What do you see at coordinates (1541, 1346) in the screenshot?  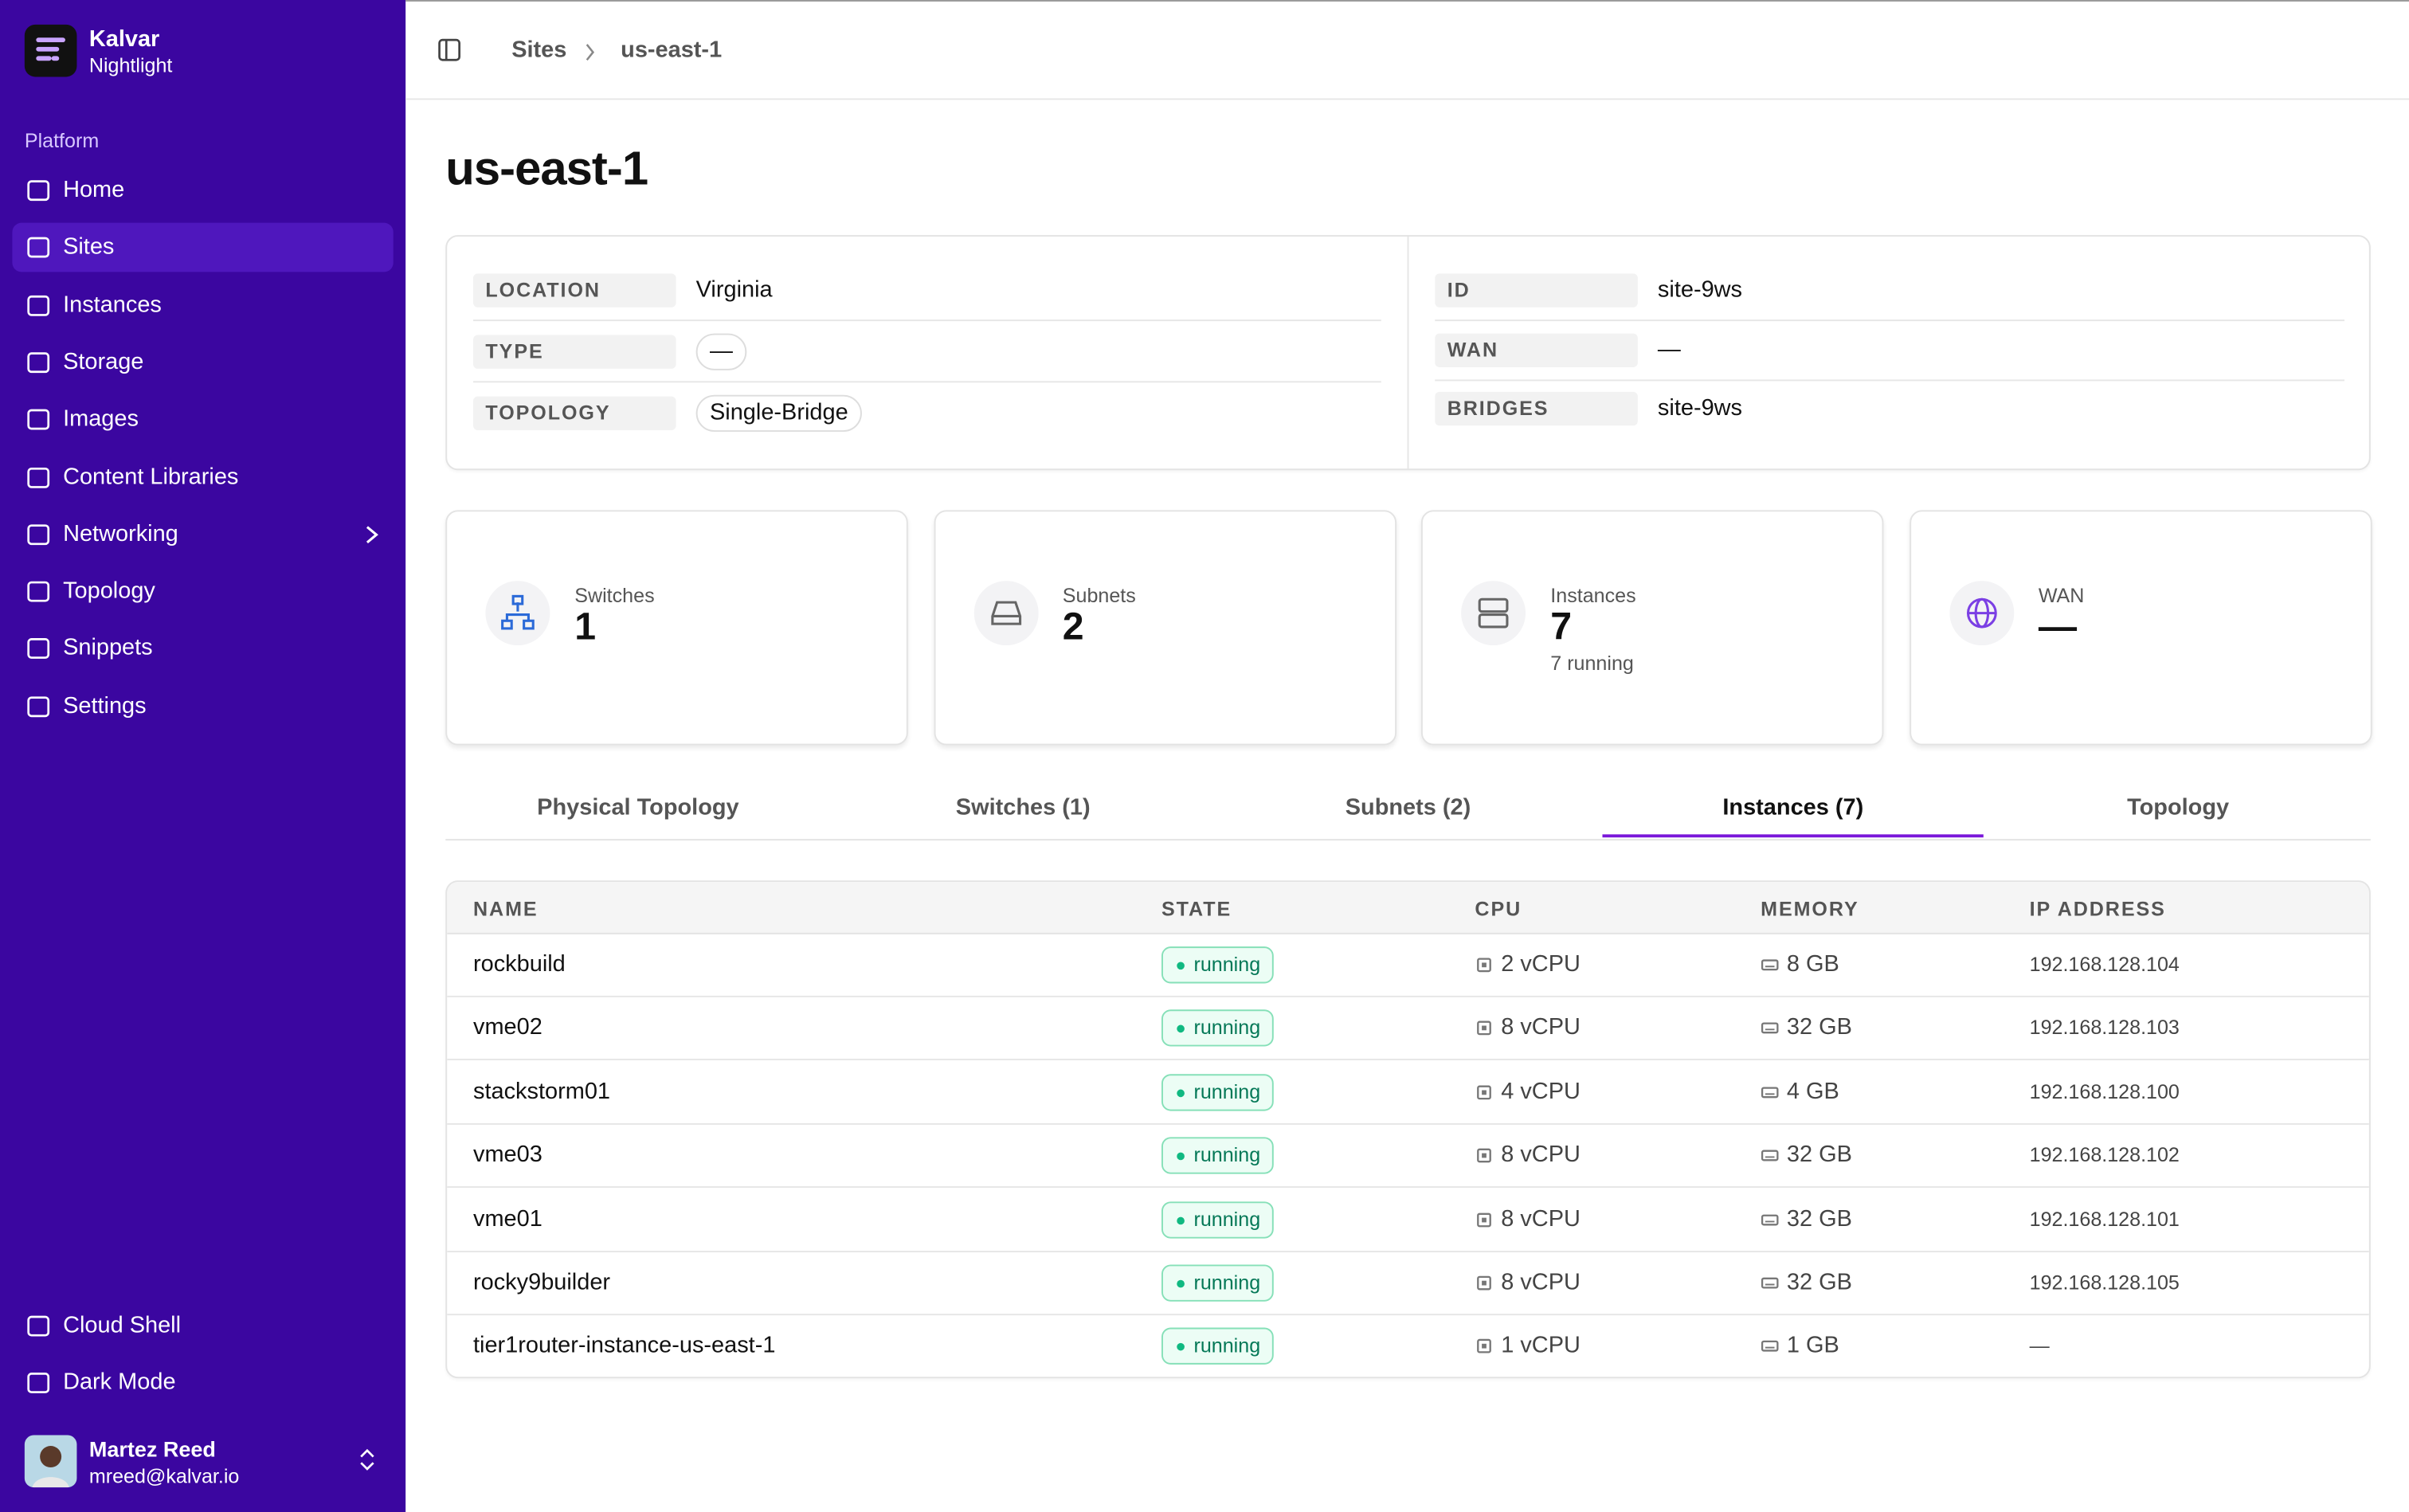 I see `cpu: 1 vCPU` at bounding box center [1541, 1346].